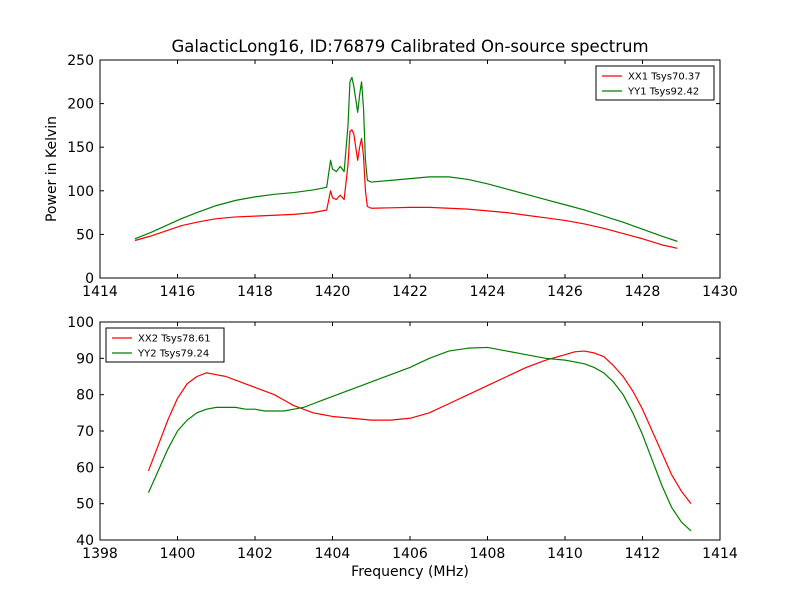 This screenshot has width=800, height=600. What do you see at coordinates (410, 572) in the screenshot?
I see `x-axis-label-bottom: Frequency (MHz)` at bounding box center [410, 572].